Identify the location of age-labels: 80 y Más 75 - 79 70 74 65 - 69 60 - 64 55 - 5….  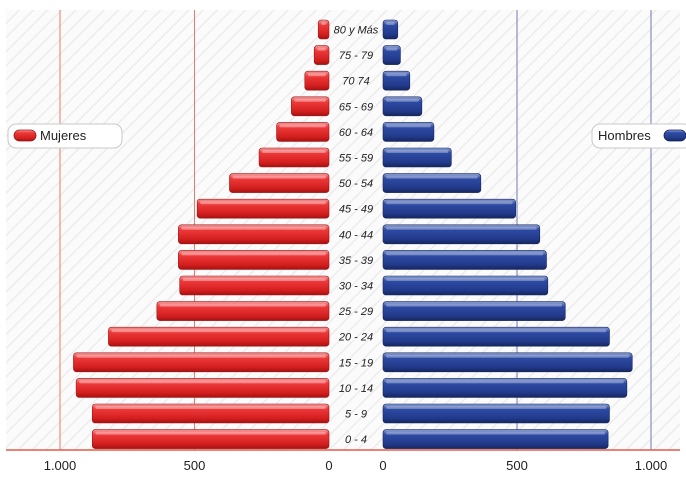
(356, 236).